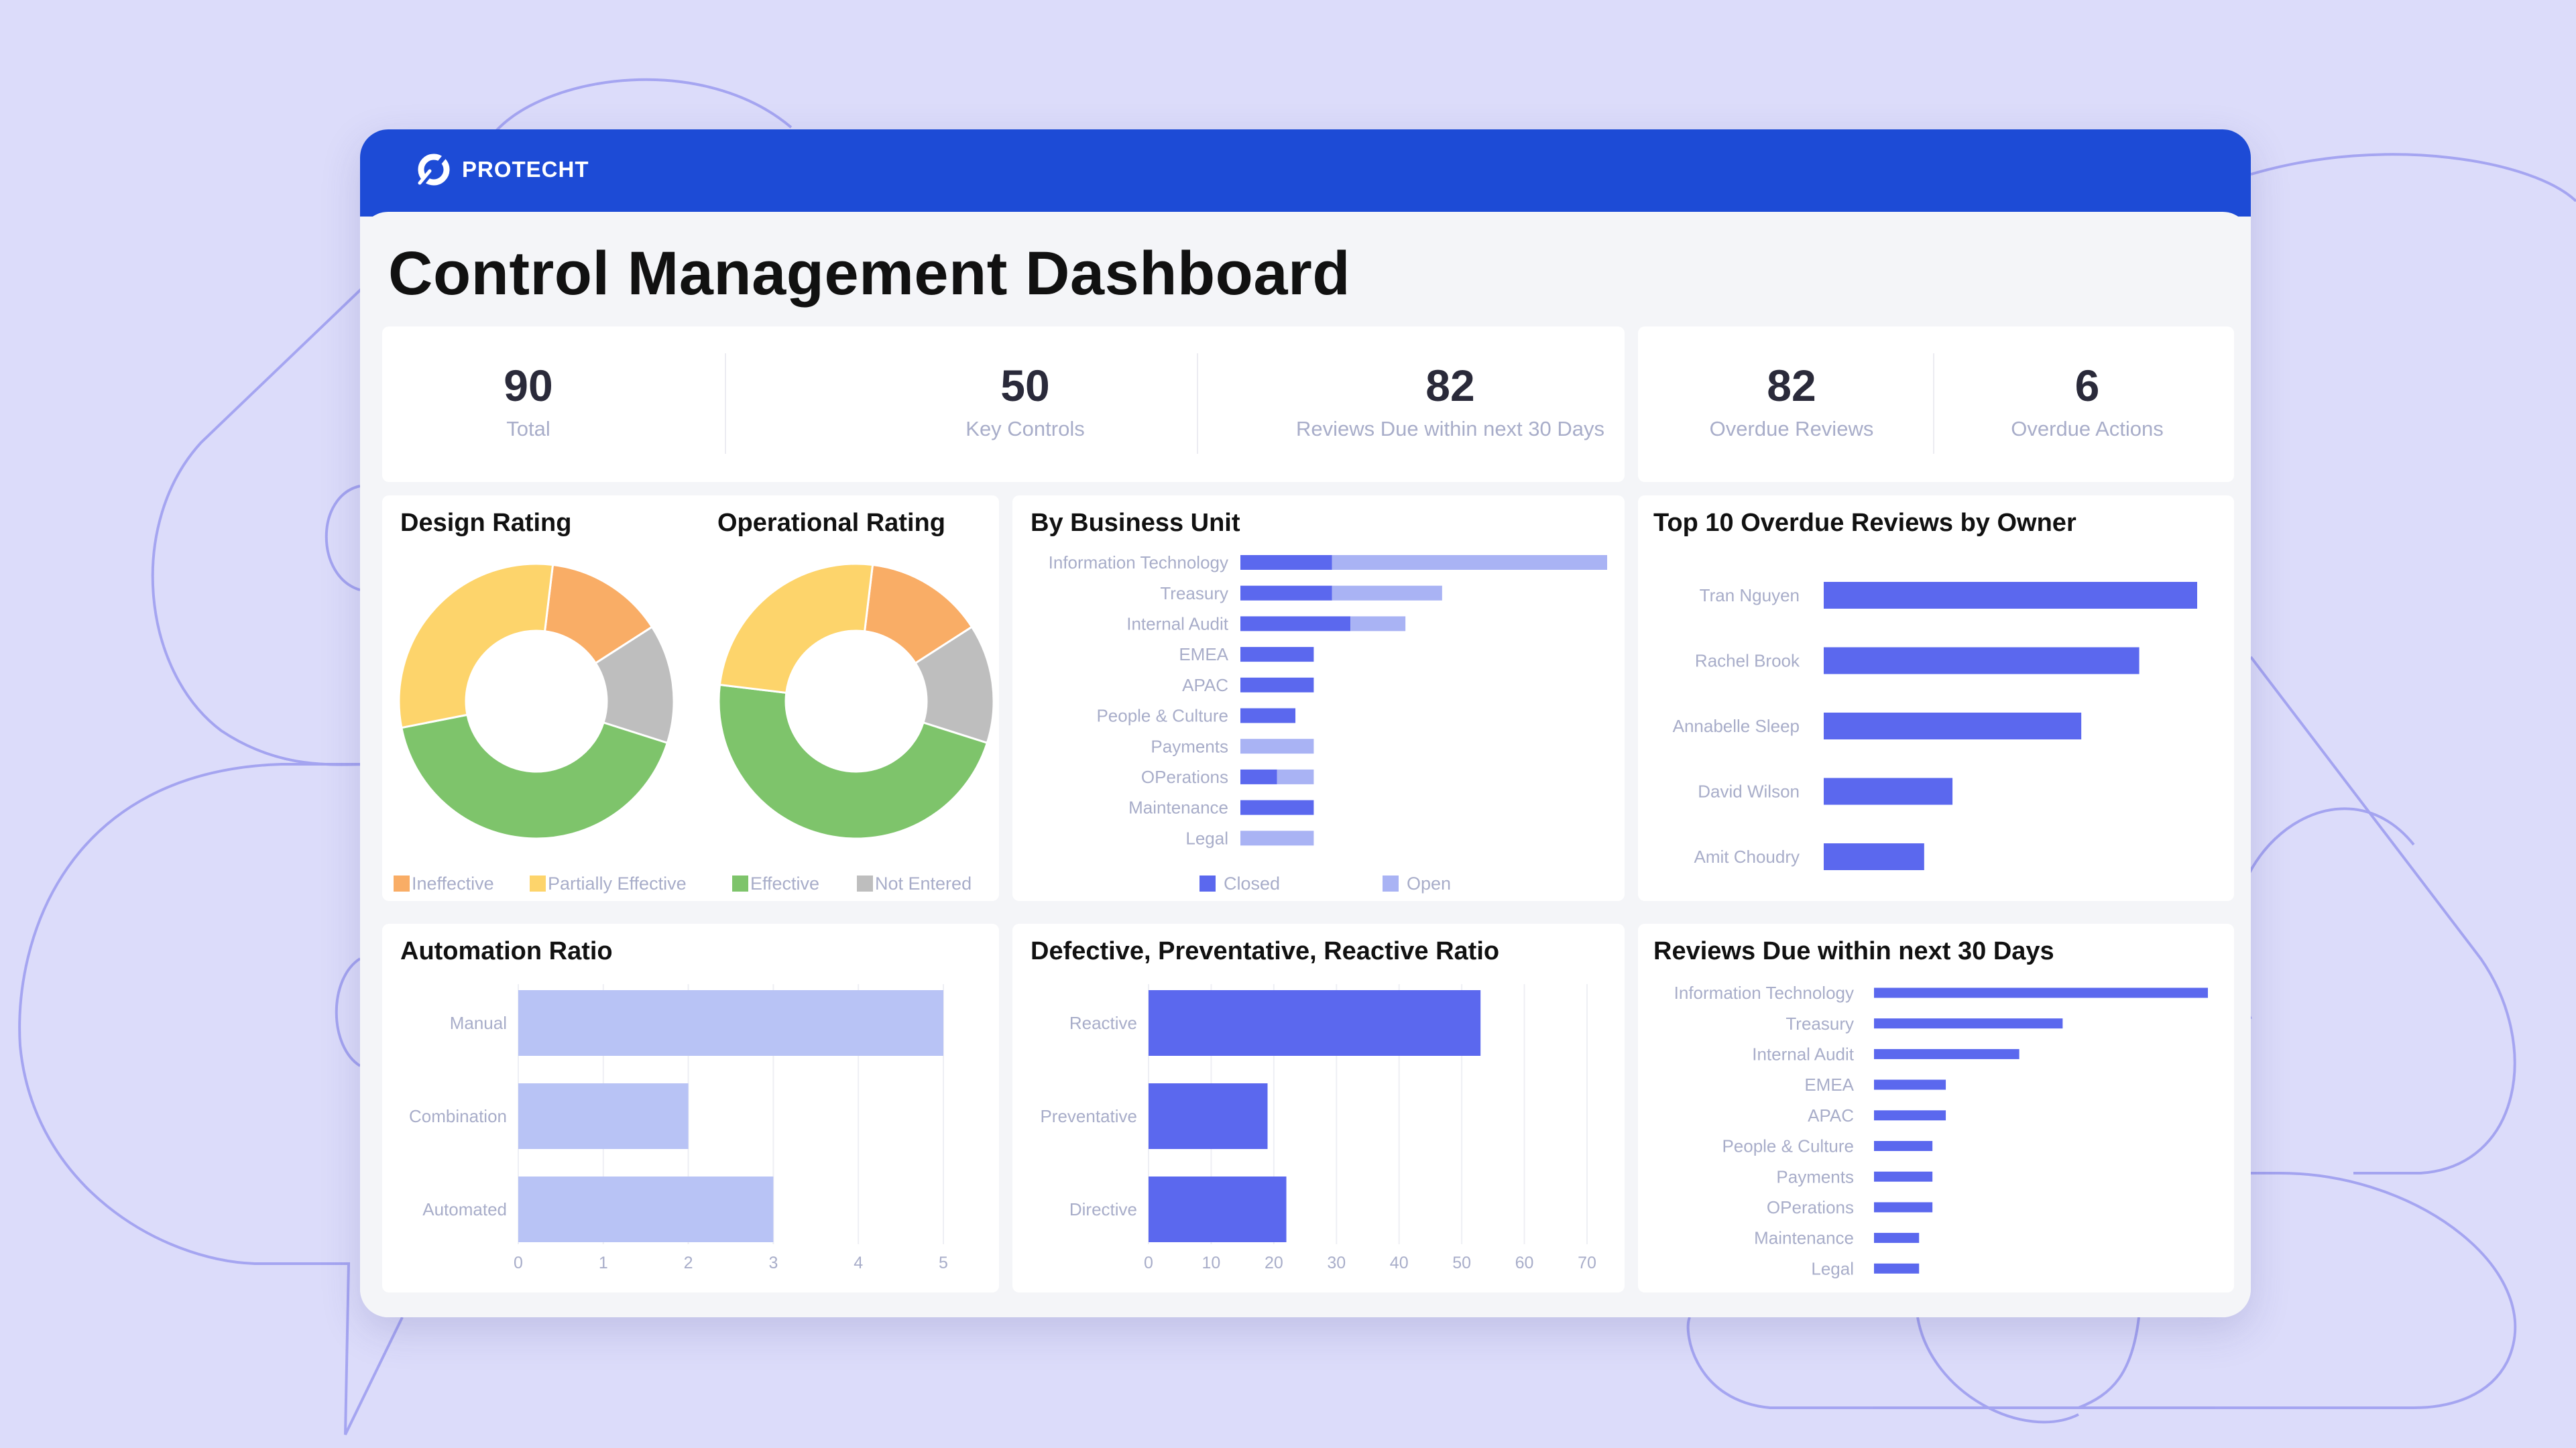  I want to click on legend-closed: Closed, so click(1252, 884).